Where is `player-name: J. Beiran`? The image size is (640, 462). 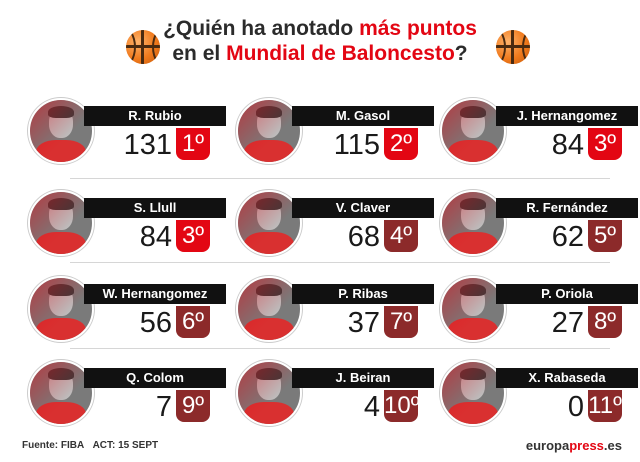
player-name: J. Beiran is located at coordinates (363, 378).